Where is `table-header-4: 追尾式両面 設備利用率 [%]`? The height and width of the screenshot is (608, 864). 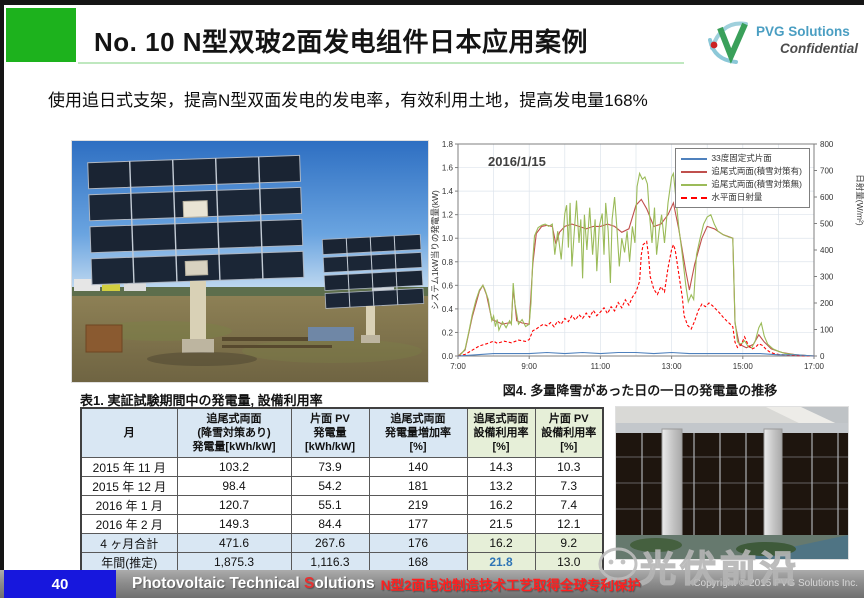 table-header-4: 追尾式両面 設備利用率 [%] is located at coordinates (501, 432).